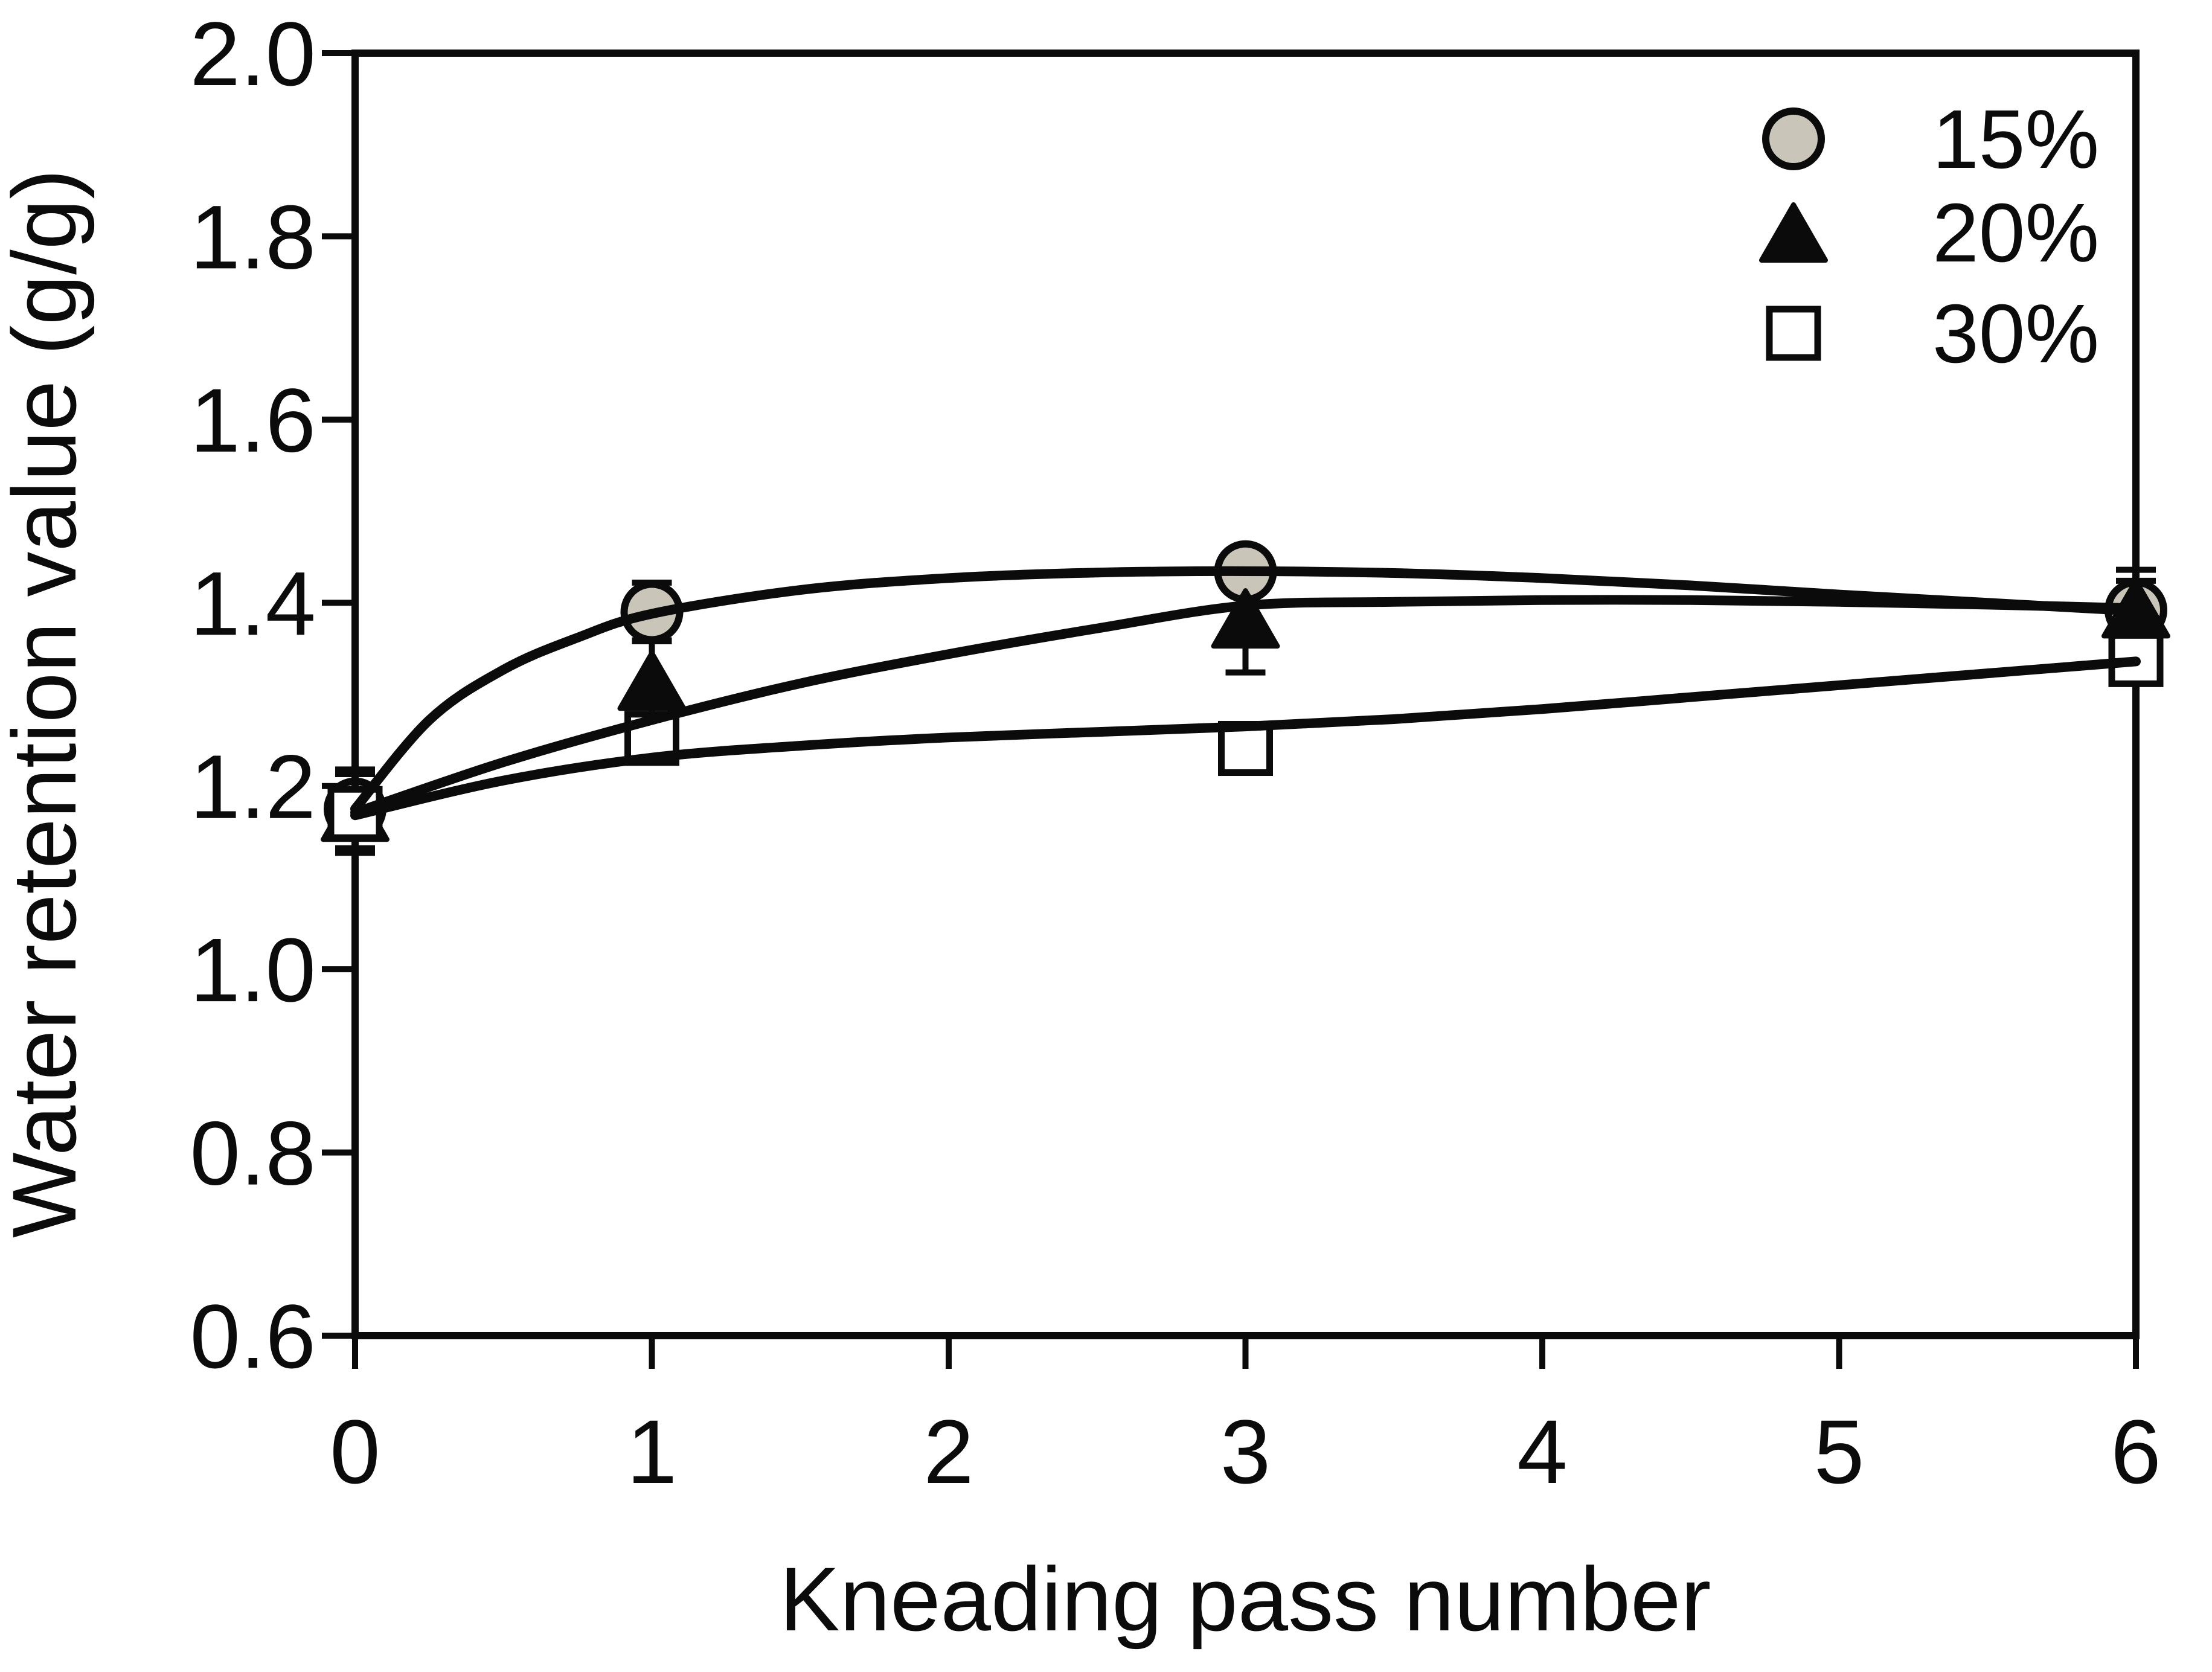 This screenshot has height=1672, width=2212. Describe the element at coordinates (2016, 233) in the screenshot. I see `legend-label-20pct: 20%` at that location.